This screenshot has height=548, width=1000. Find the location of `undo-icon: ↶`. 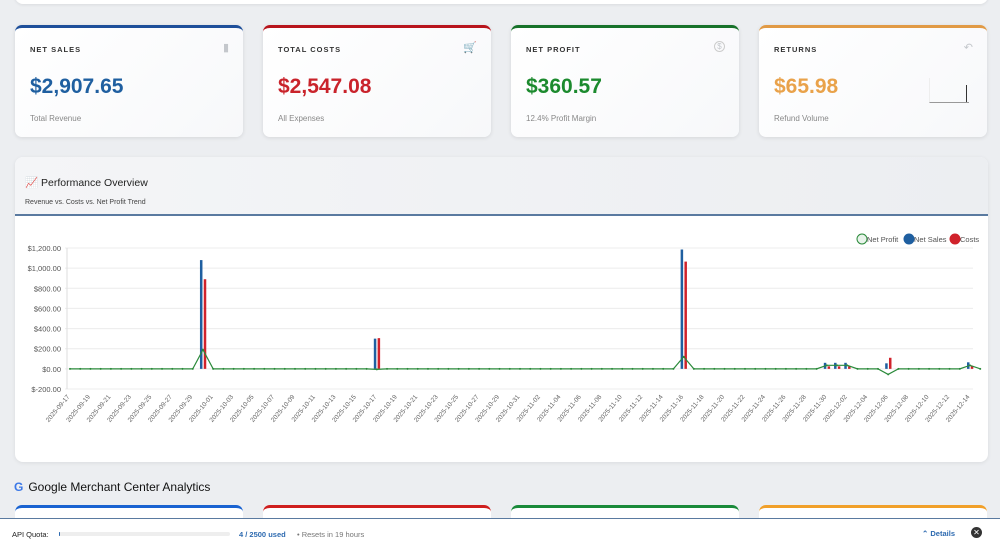

undo-icon: ↶ is located at coordinates (968, 48).